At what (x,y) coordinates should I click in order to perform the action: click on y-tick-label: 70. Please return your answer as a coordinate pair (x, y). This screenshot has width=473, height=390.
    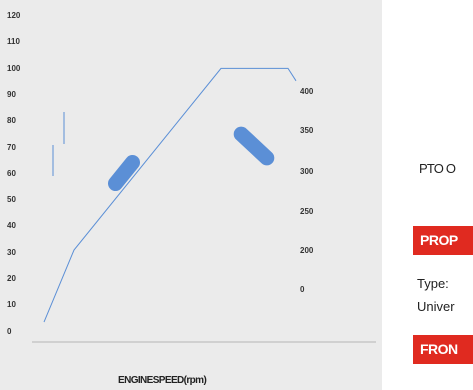
    Looking at the image, I should click on (11, 147).